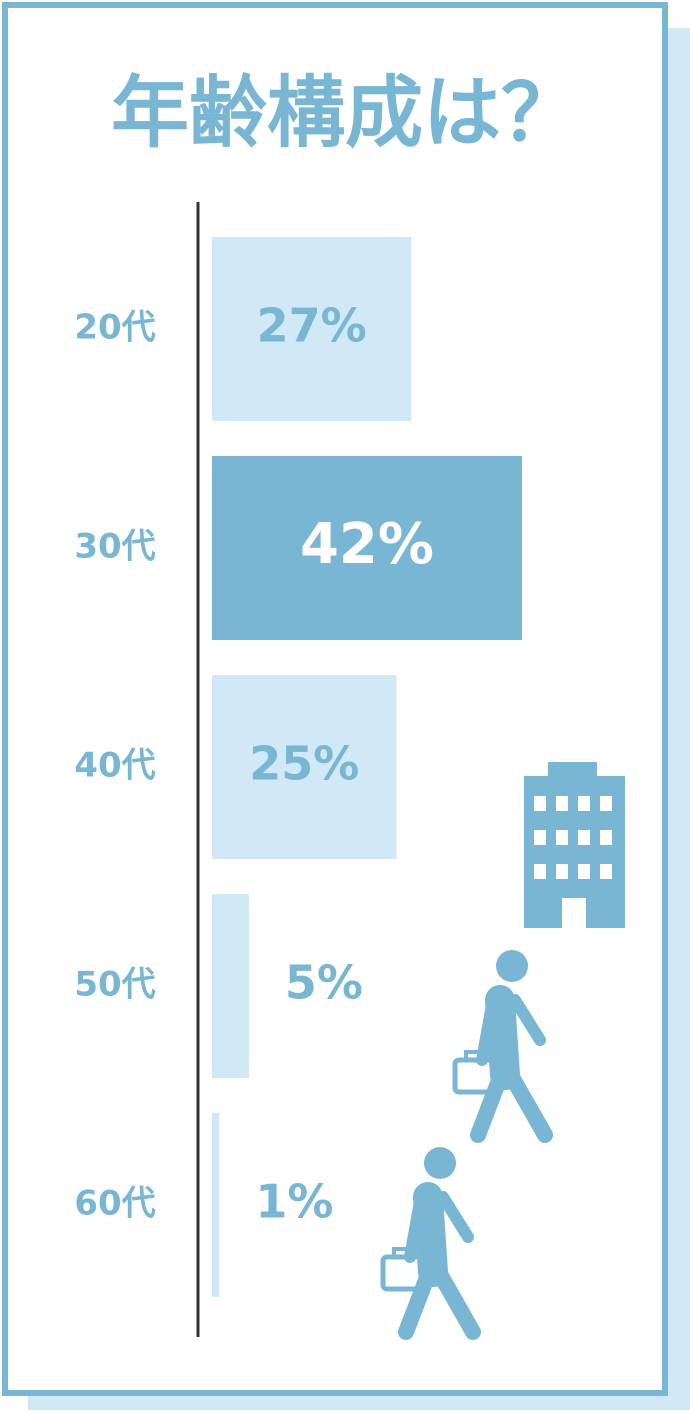 The width and height of the screenshot is (690, 1414). Describe the element at coordinates (304, 764) in the screenshot. I see `value-label: 25%` at that location.